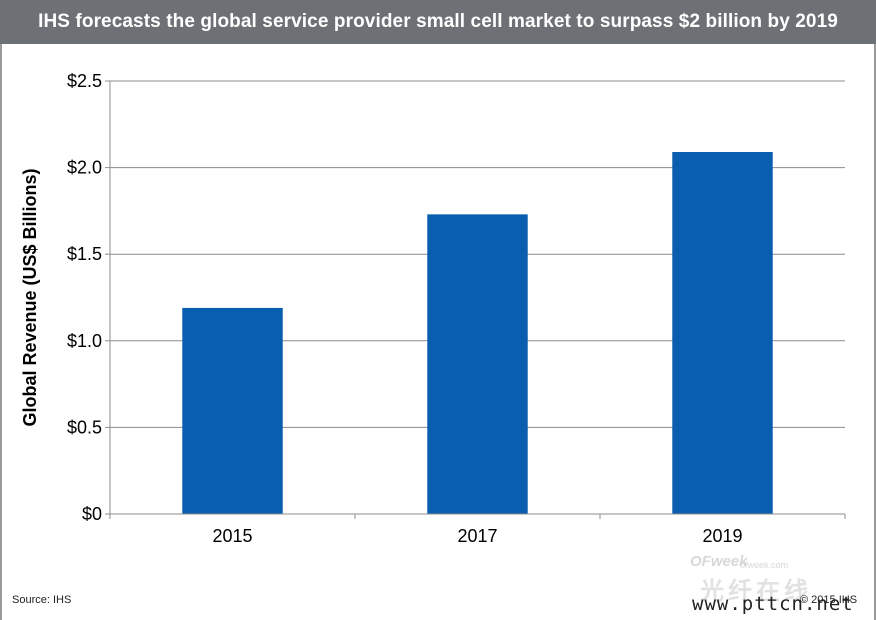 The width and height of the screenshot is (876, 620). Describe the element at coordinates (84, 341) in the screenshot. I see `y-tick-label: $1.0` at that location.